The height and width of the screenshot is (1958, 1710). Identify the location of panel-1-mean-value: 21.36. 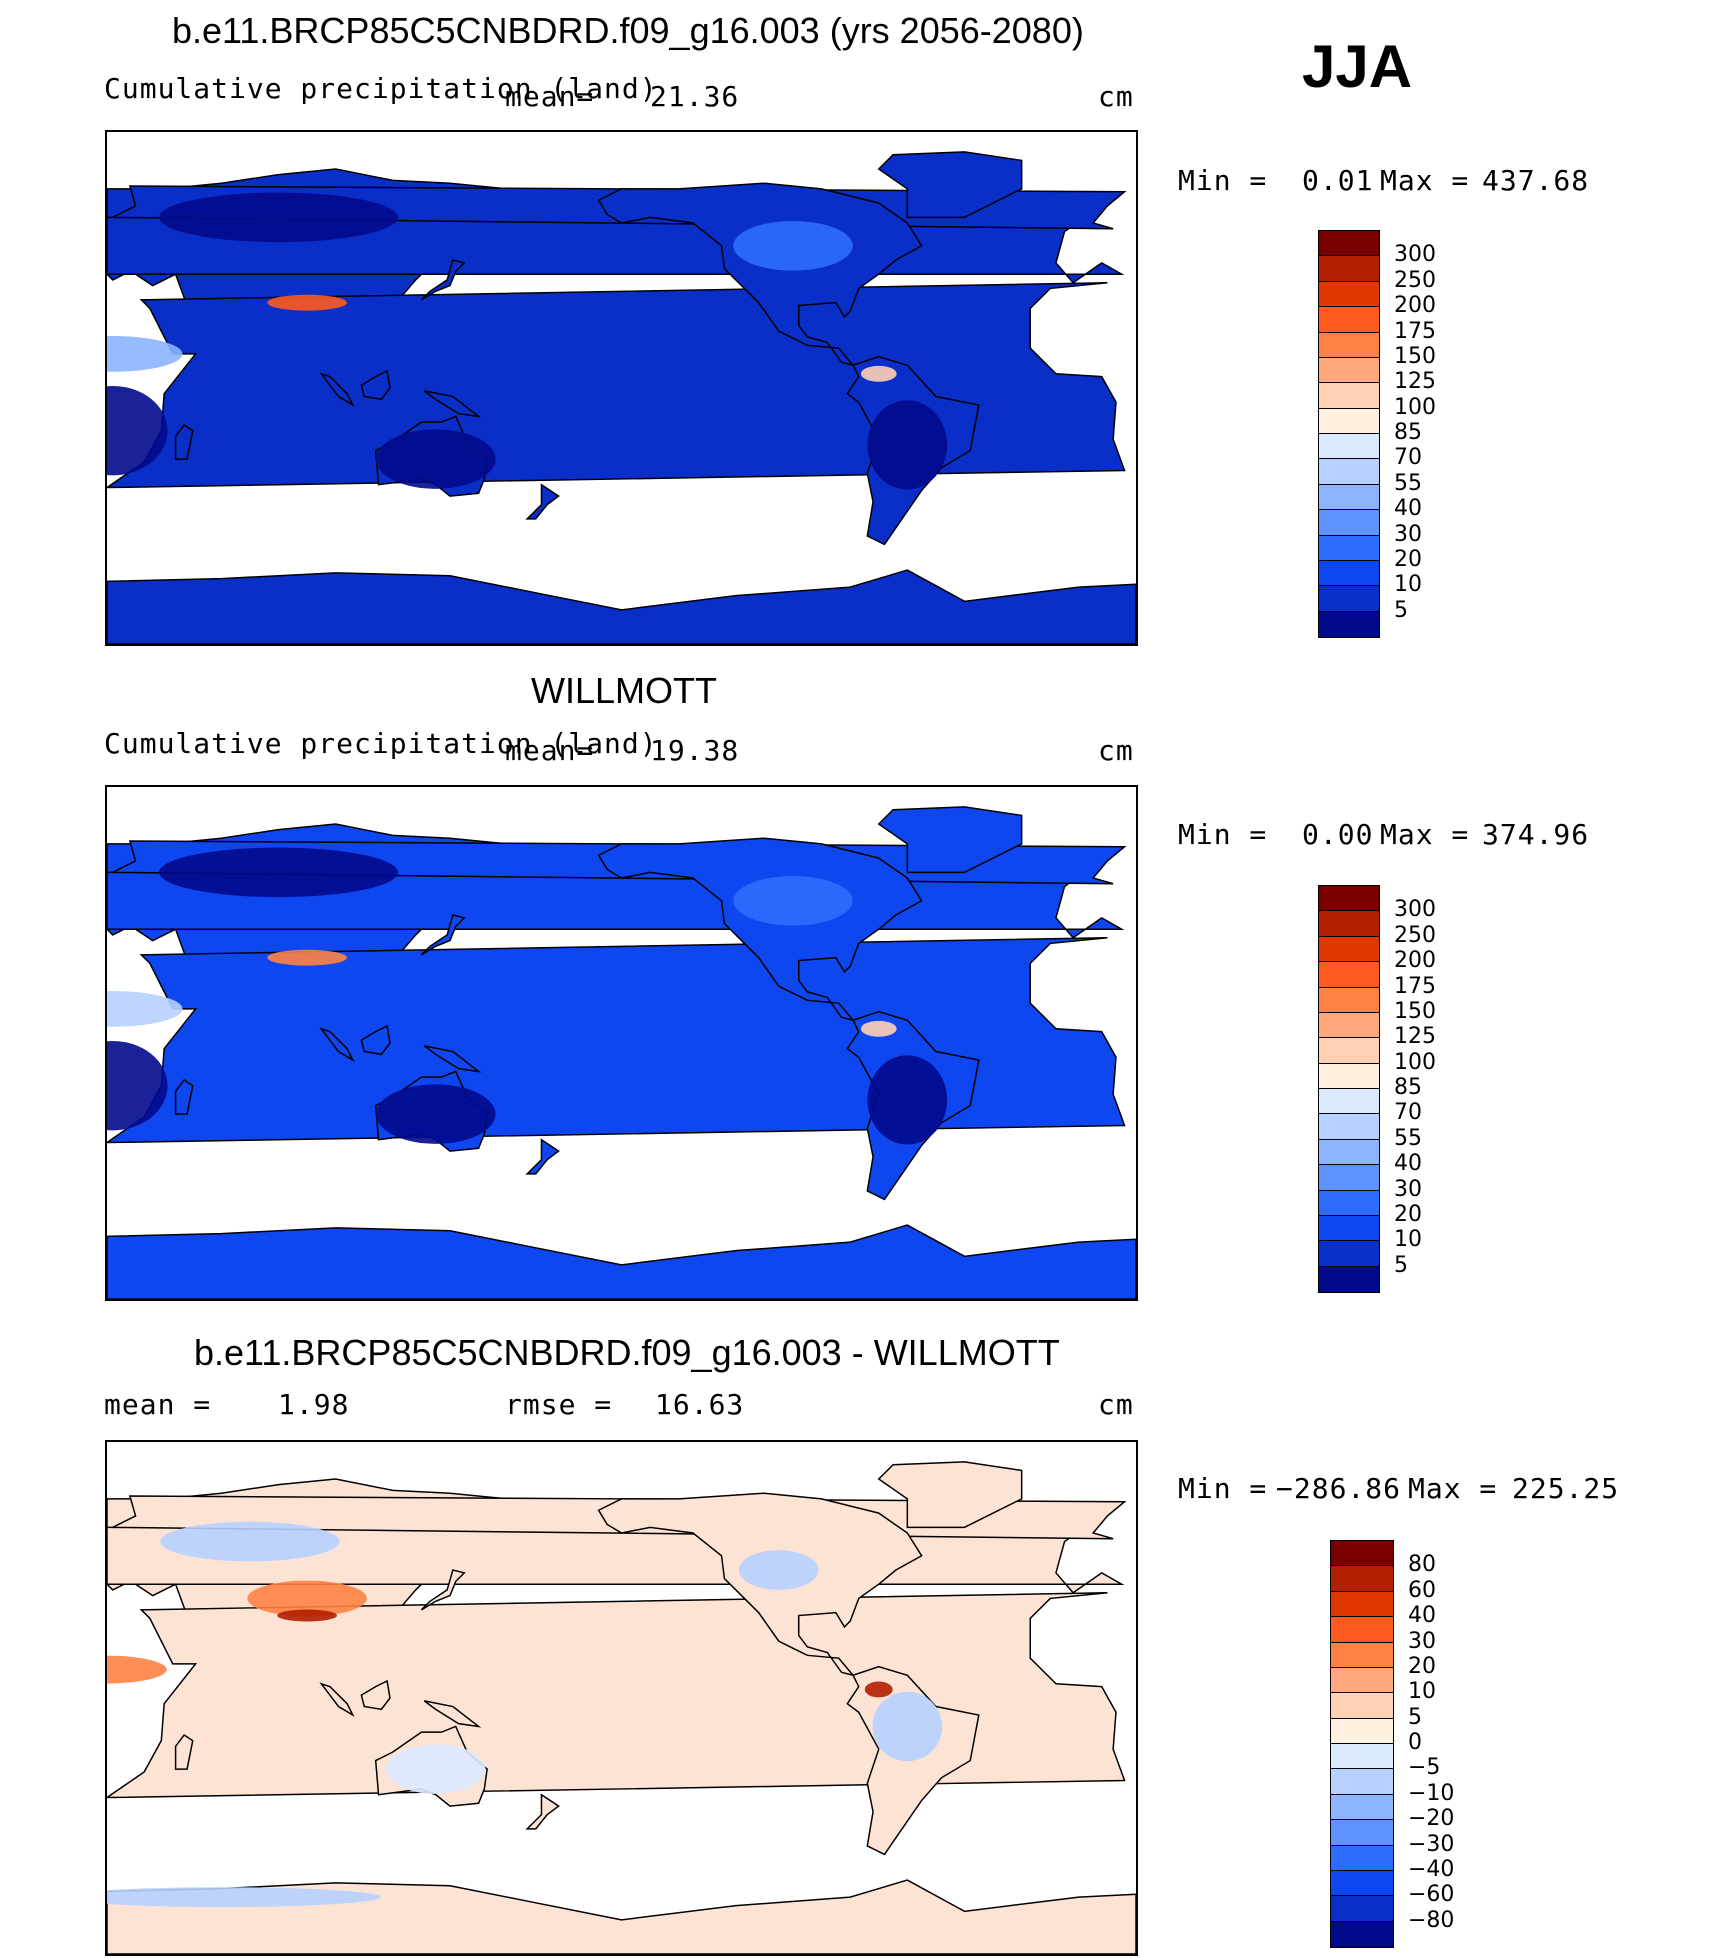
(695, 96).